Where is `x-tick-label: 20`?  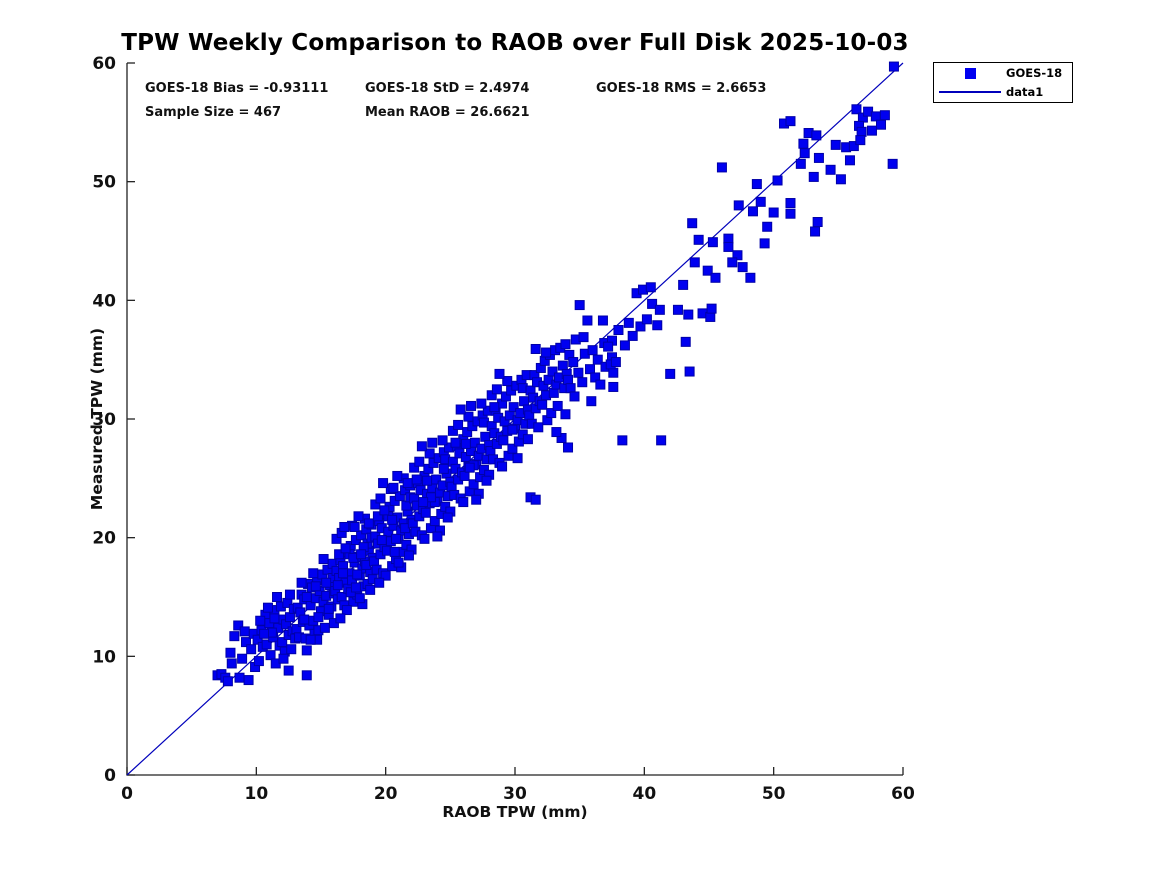 x-tick-label: 20 is located at coordinates (386, 794).